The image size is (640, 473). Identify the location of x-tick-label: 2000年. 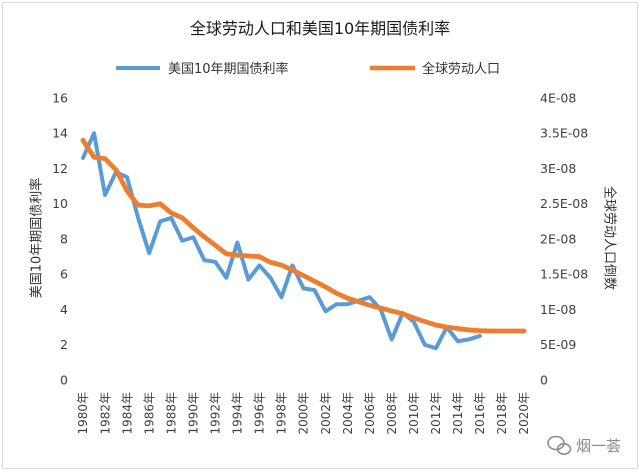
(304, 413).